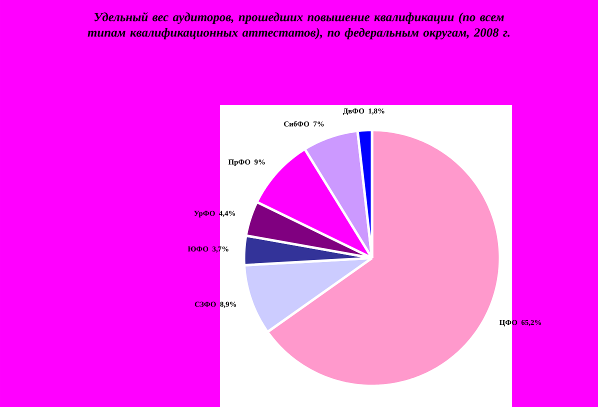  I want to click on chart-title: Удельный вес аудиторов, прошедших повышение квалификации (по всем типам квалификационных аттестатов), по федеральным округам, 2008 г., so click(299, 26).